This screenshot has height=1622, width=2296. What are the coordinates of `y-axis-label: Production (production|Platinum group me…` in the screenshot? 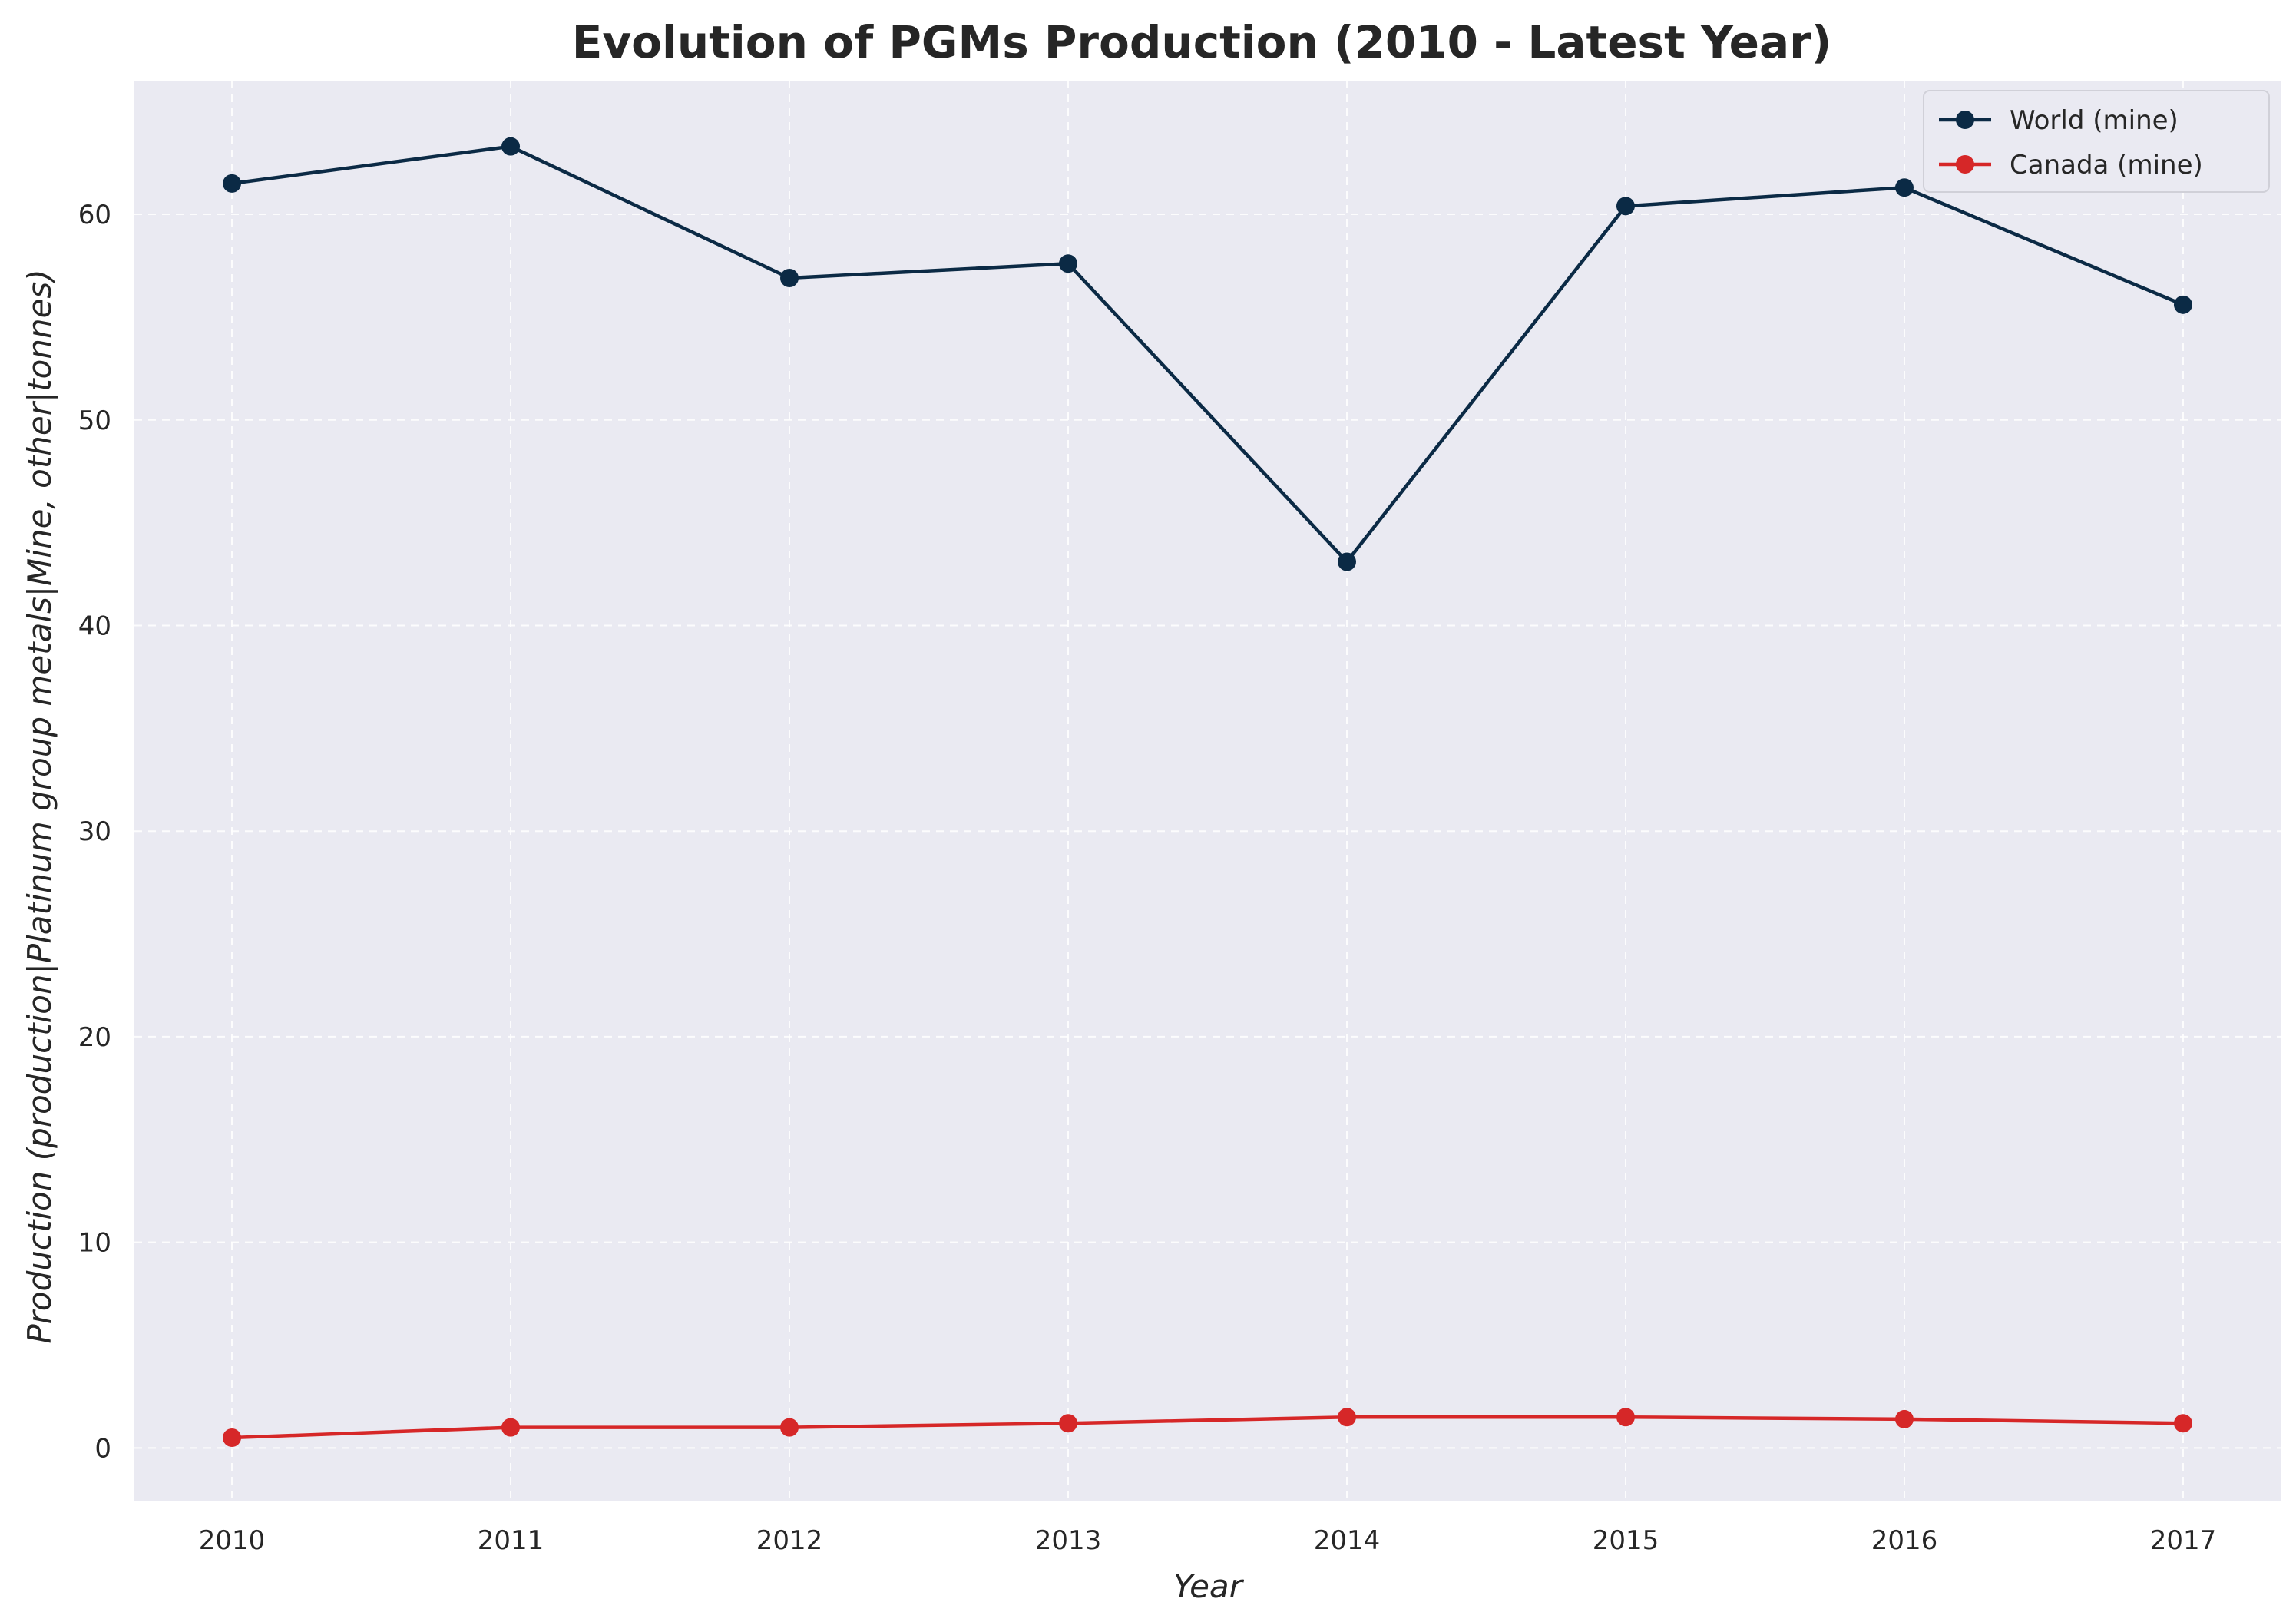 It's located at (39, 806).